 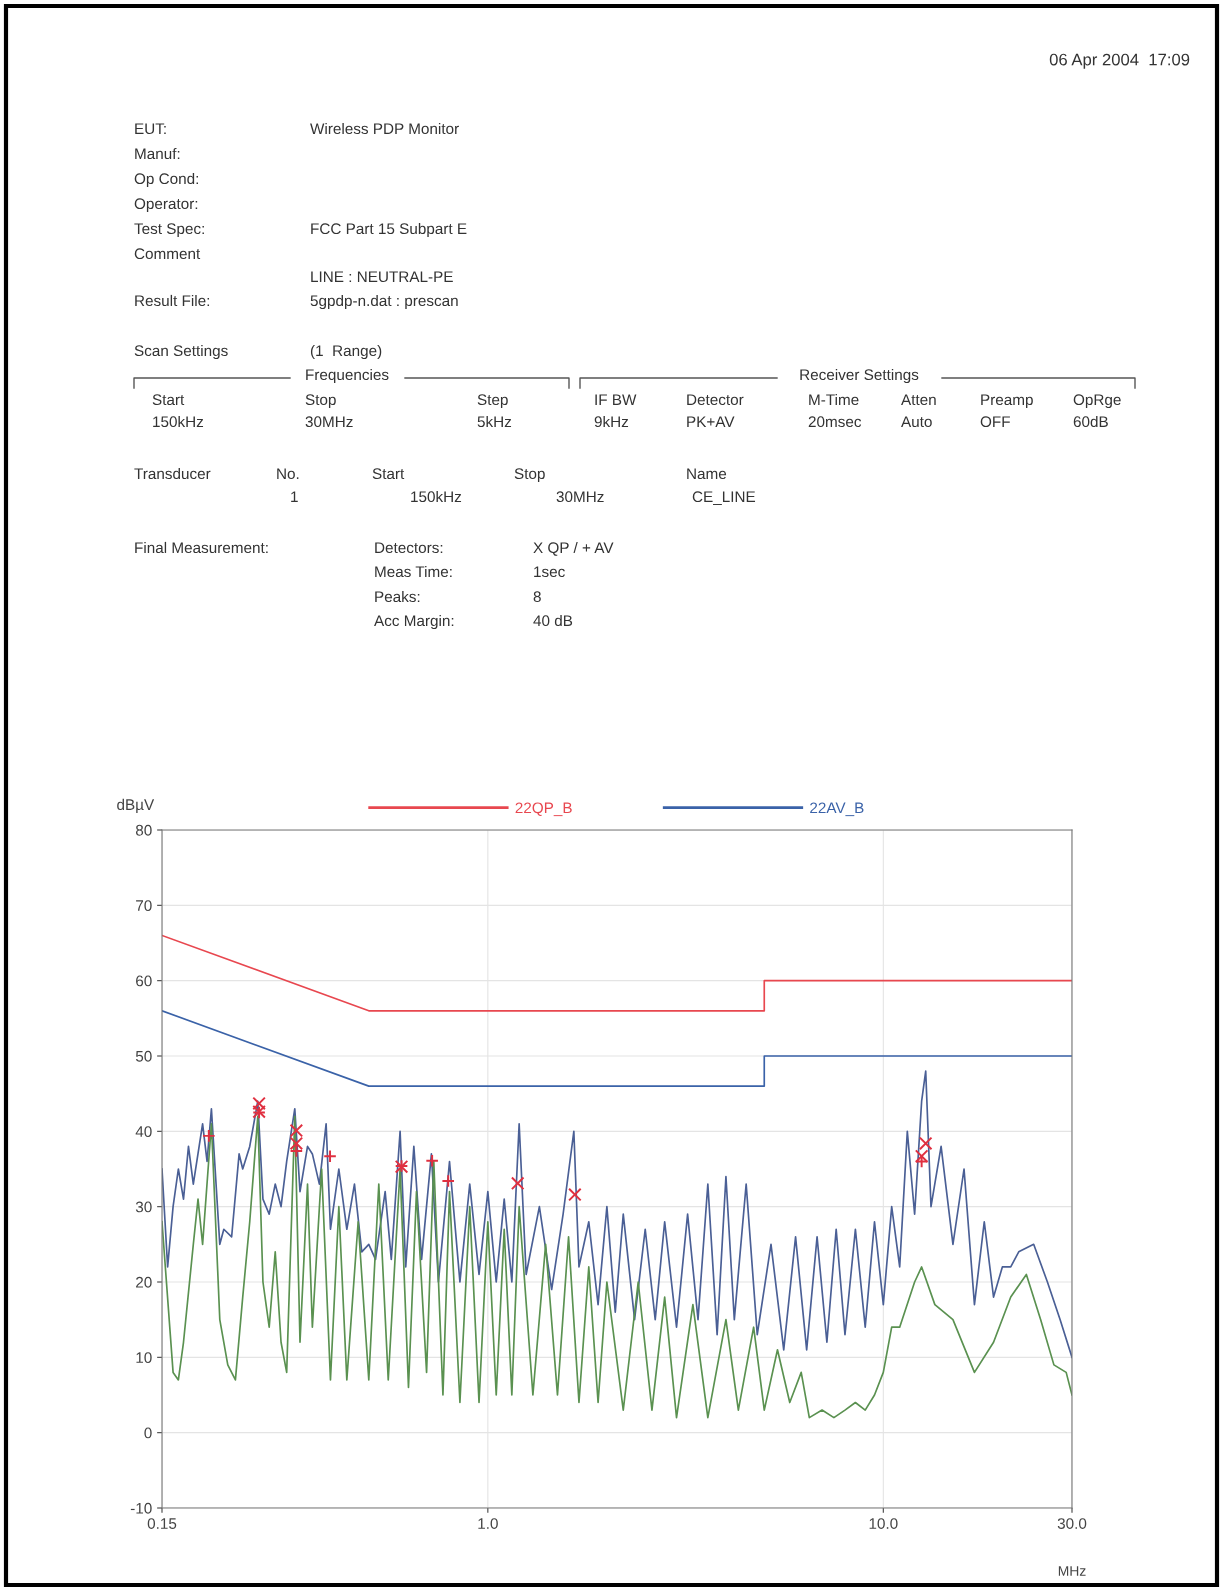 I want to click on y-tick-label: 50, so click(x=143, y=1056).